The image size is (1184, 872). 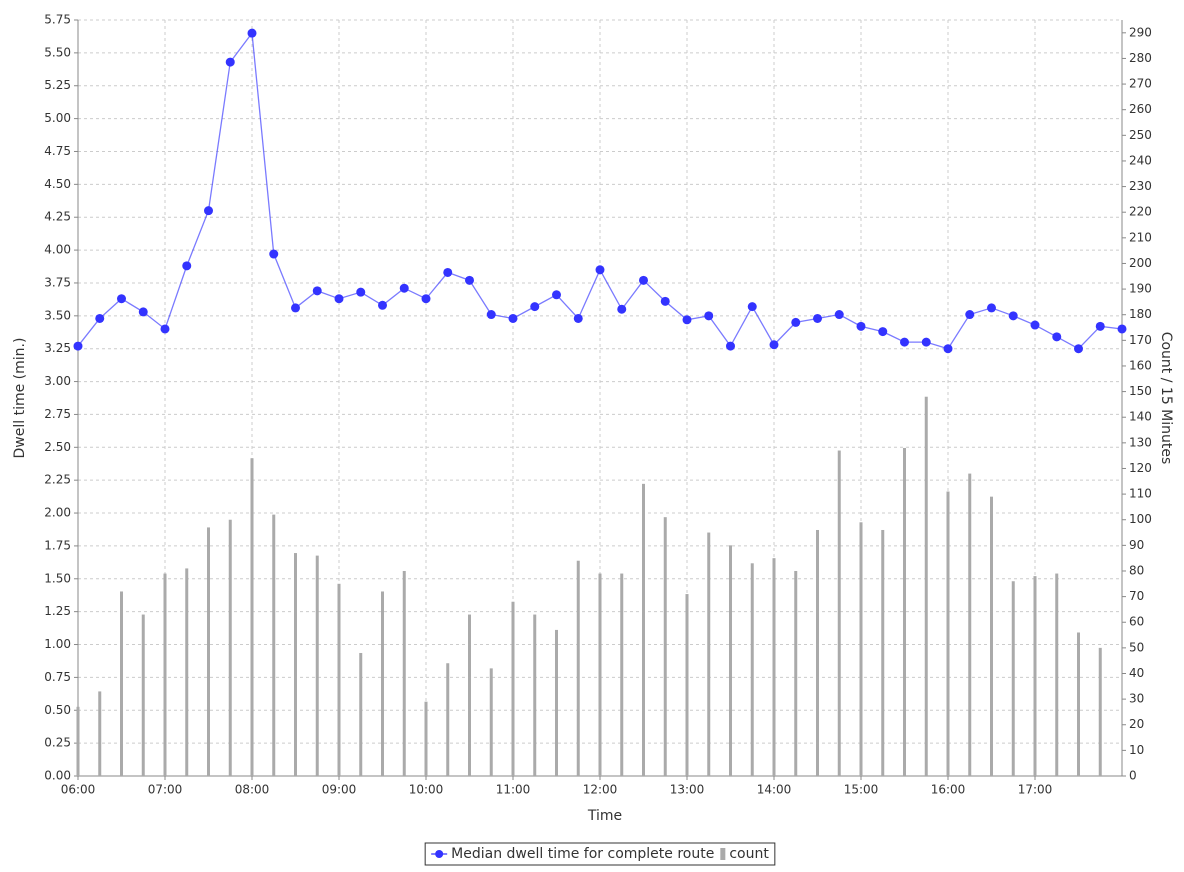 I want to click on y-tick-label: 1.00, so click(x=57, y=644).